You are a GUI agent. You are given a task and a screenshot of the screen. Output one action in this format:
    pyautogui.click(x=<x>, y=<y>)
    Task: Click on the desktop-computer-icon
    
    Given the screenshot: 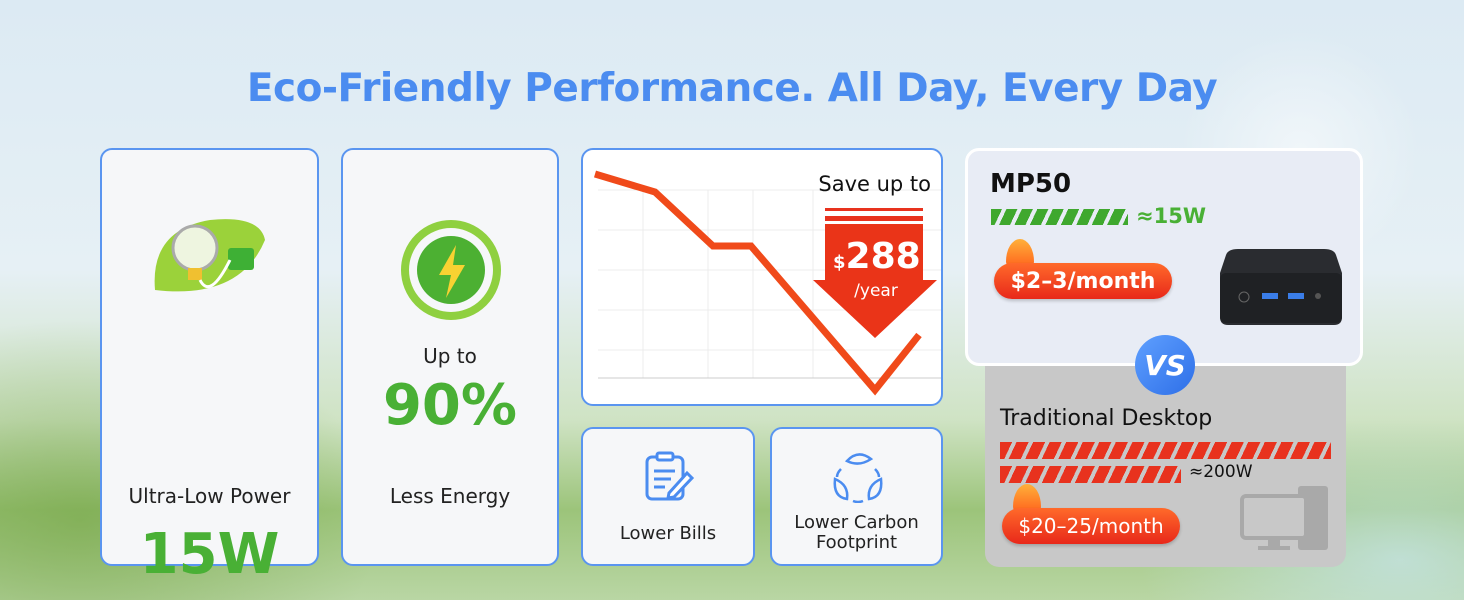 What is the action you would take?
    pyautogui.click(x=1284, y=518)
    